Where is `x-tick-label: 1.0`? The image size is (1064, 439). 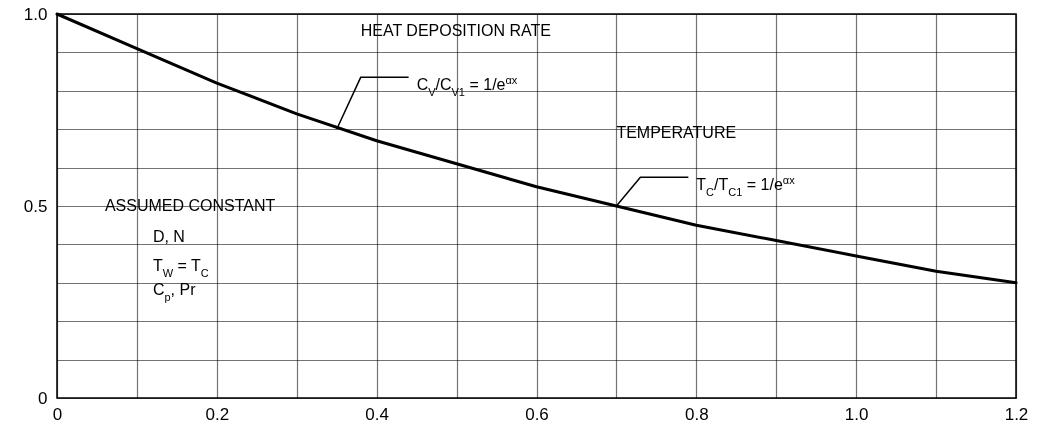
x-tick-label: 1.0 is located at coordinates (856, 414).